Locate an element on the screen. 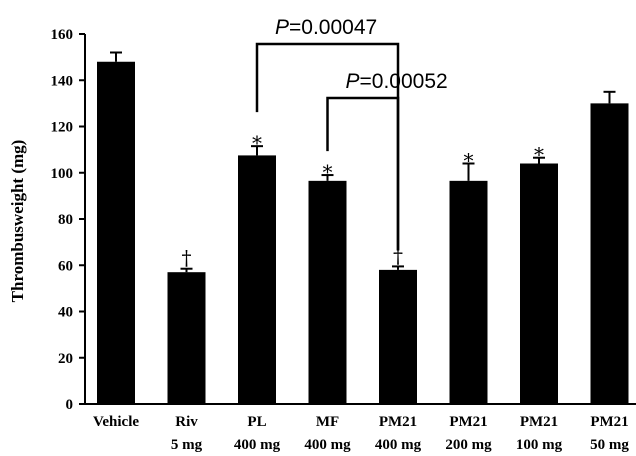 The image size is (636, 456). y-tick-label: 80 is located at coordinates (65, 220).